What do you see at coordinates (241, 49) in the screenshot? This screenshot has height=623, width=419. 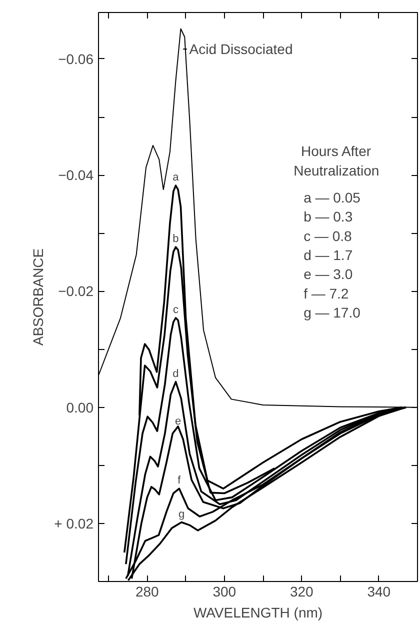 I see `legend-label: Acid Dissociated` at bounding box center [241, 49].